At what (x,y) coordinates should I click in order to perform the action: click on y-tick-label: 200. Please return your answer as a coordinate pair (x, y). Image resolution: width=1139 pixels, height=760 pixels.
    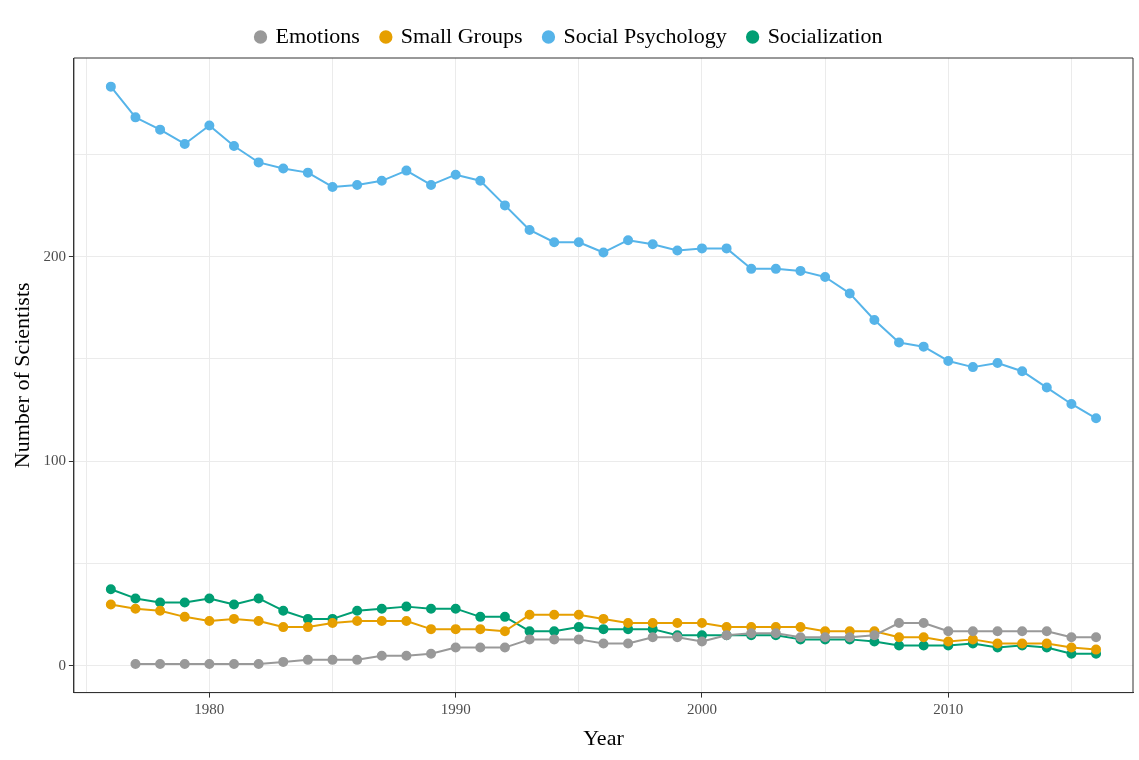
    Looking at the image, I should click on (54, 255).